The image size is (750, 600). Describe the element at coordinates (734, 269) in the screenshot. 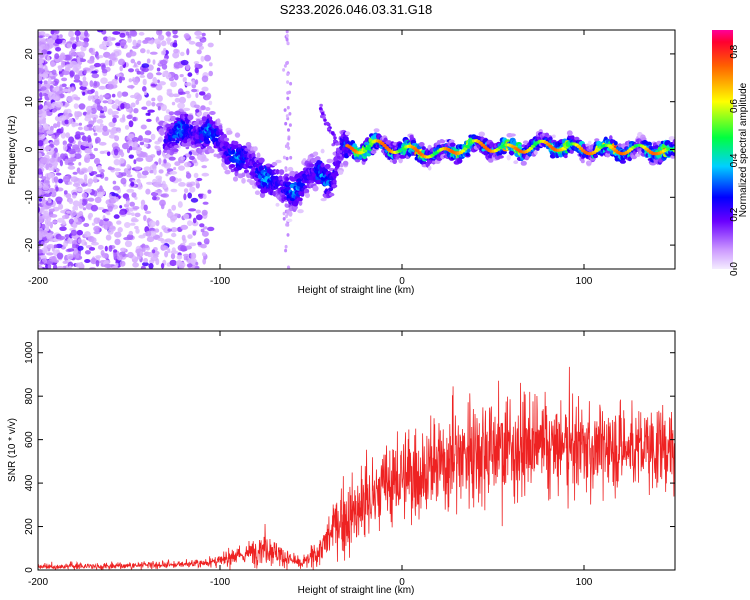

I see `colorbar-tick-label: 0.0` at that location.